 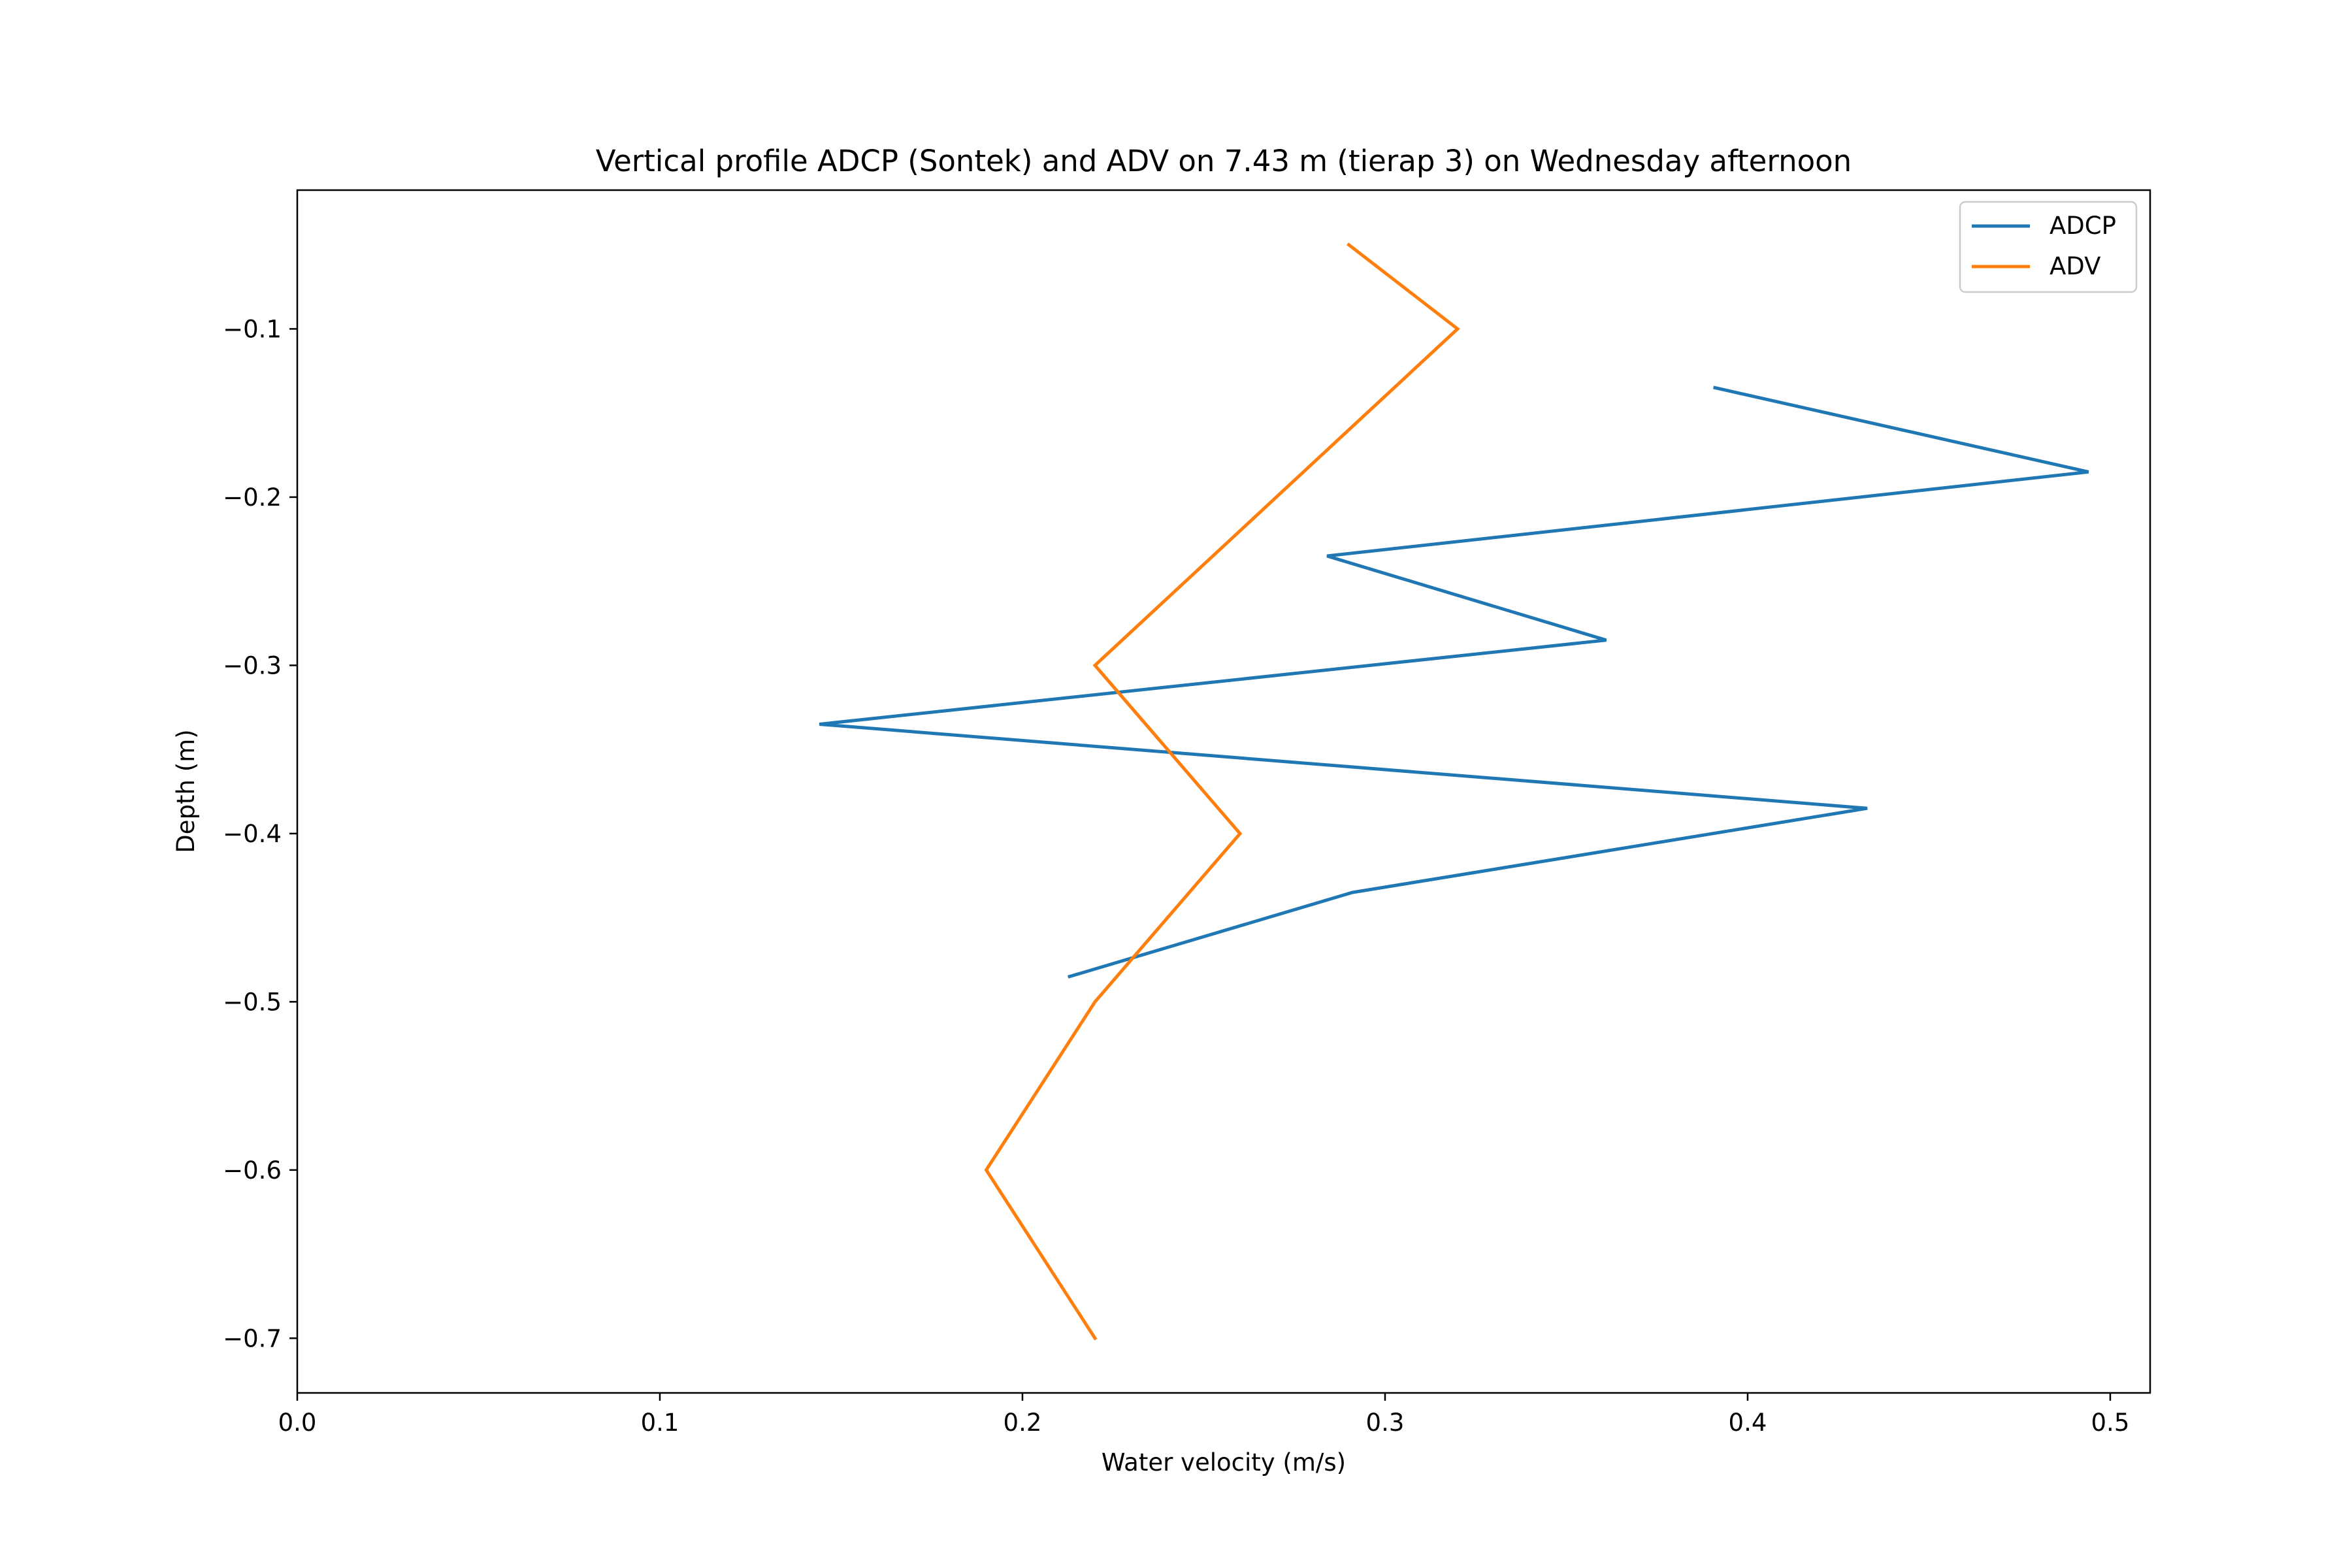 What do you see at coordinates (1023, 1423) in the screenshot?
I see `x-tick-label: 0.2` at bounding box center [1023, 1423].